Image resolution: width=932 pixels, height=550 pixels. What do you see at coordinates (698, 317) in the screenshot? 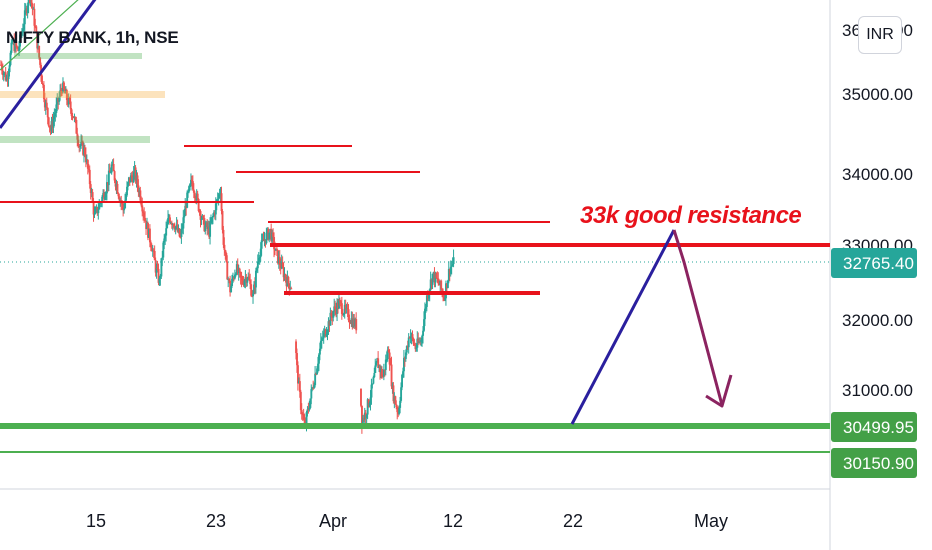
I see `projection-arrow` at bounding box center [698, 317].